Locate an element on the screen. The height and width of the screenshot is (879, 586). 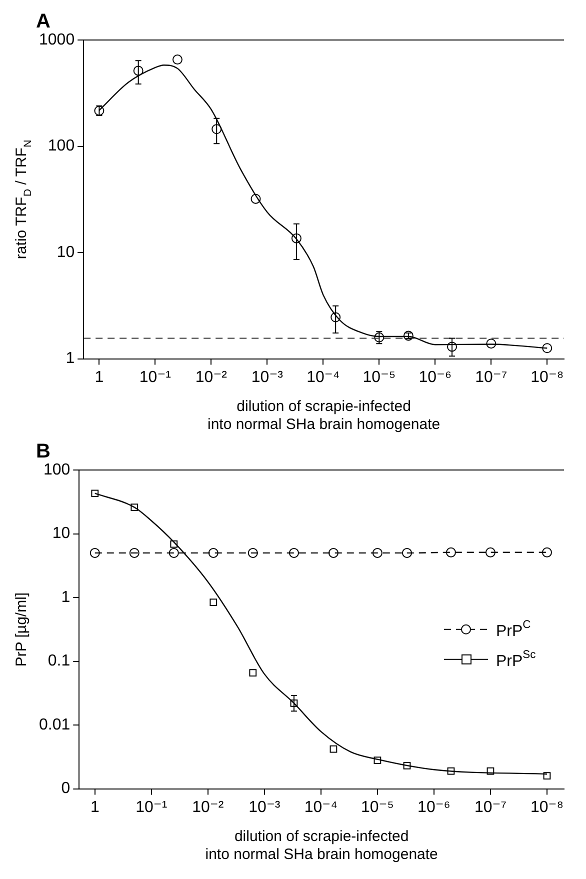
y-tick-label: 1000 is located at coordinates (57, 39).